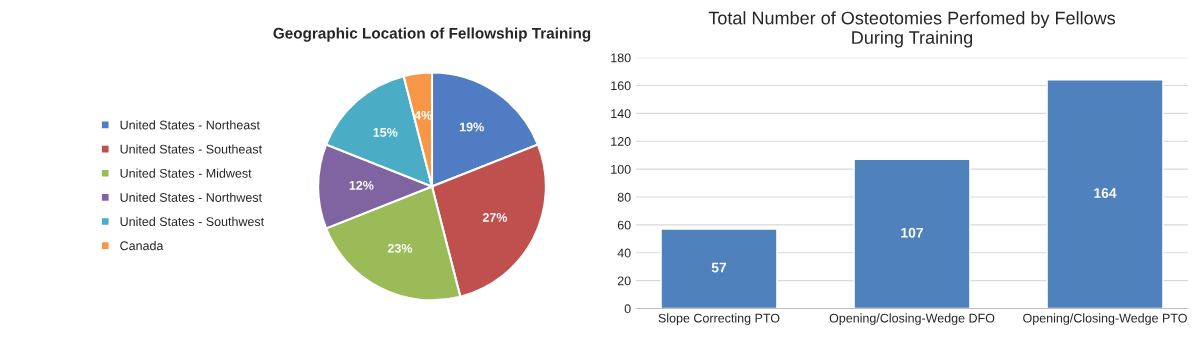 The image size is (1200, 339). What do you see at coordinates (624, 253) in the screenshot?
I see `y-tick-label: 40` at bounding box center [624, 253].